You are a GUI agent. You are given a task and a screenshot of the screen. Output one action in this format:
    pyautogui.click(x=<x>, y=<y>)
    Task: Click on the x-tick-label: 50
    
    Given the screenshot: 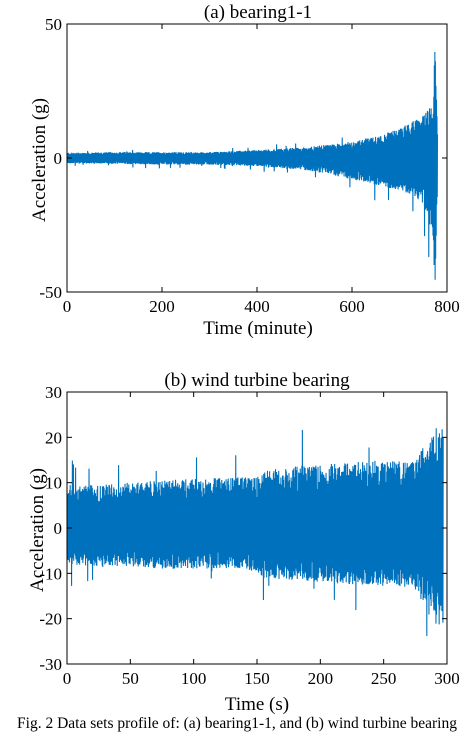 What is the action you would take?
    pyautogui.click(x=130, y=678)
    